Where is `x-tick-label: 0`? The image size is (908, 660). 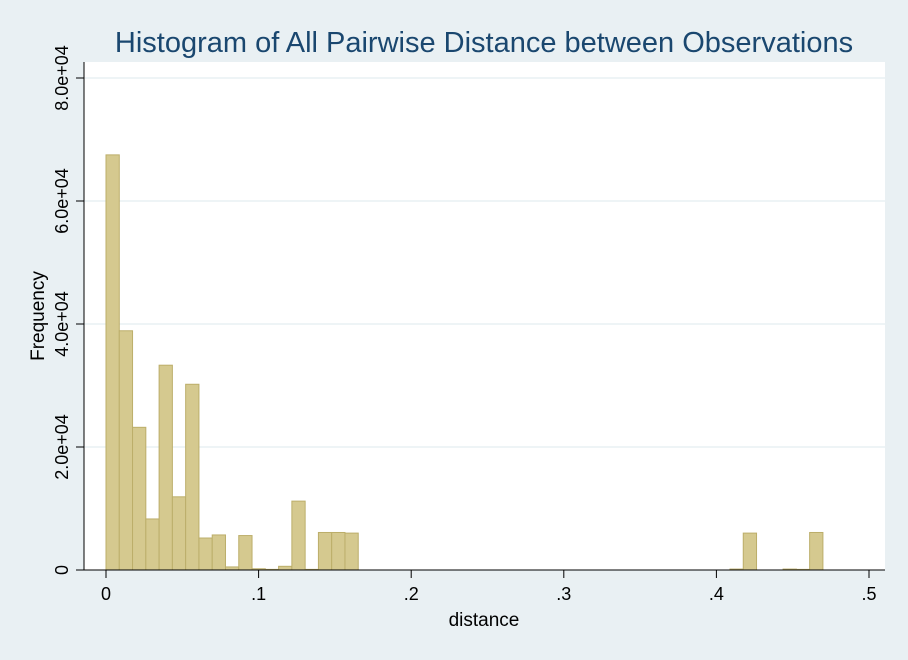 x-tick-label: 0 is located at coordinates (106, 594).